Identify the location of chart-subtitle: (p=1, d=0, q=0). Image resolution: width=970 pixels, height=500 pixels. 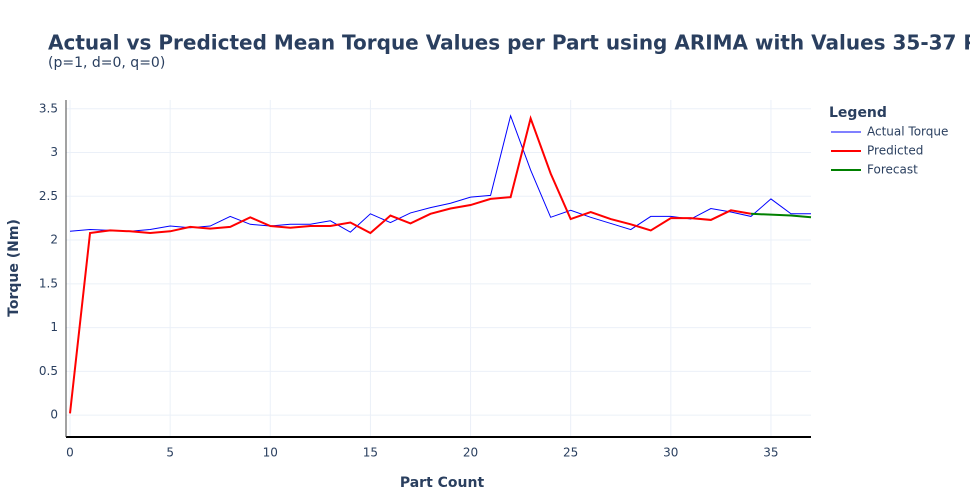
(106, 63).